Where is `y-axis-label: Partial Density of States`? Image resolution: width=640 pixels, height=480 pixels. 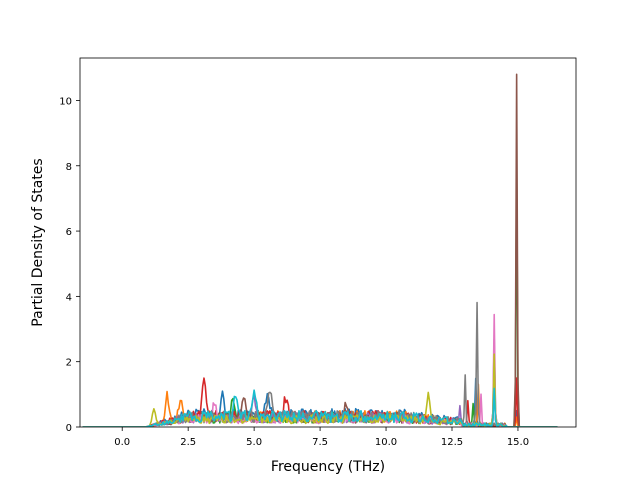
y-axis-label: Partial Density of States is located at coordinates (38, 242).